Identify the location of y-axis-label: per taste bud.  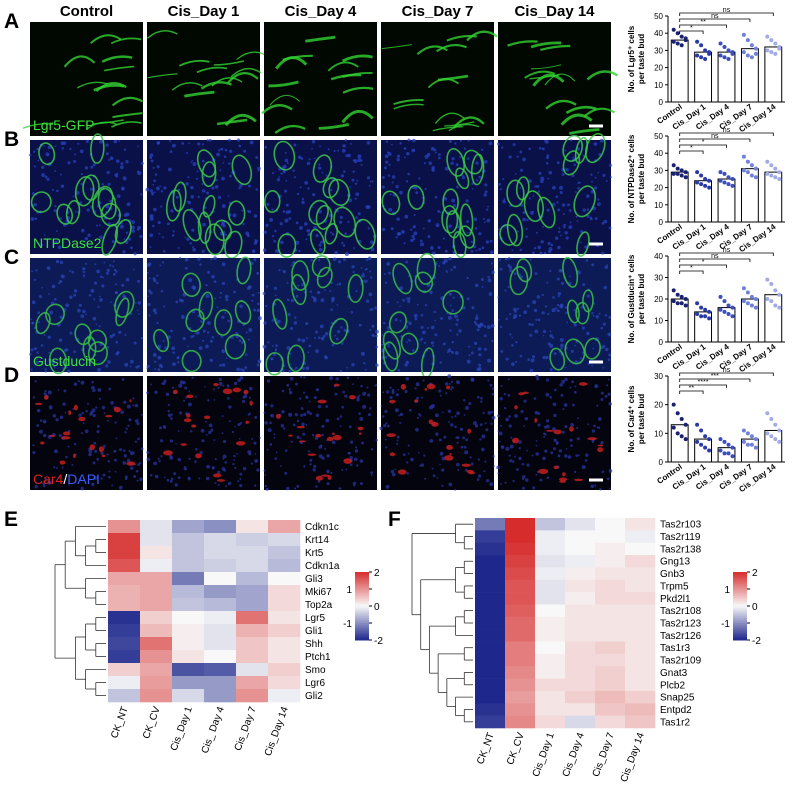
(641, 59).